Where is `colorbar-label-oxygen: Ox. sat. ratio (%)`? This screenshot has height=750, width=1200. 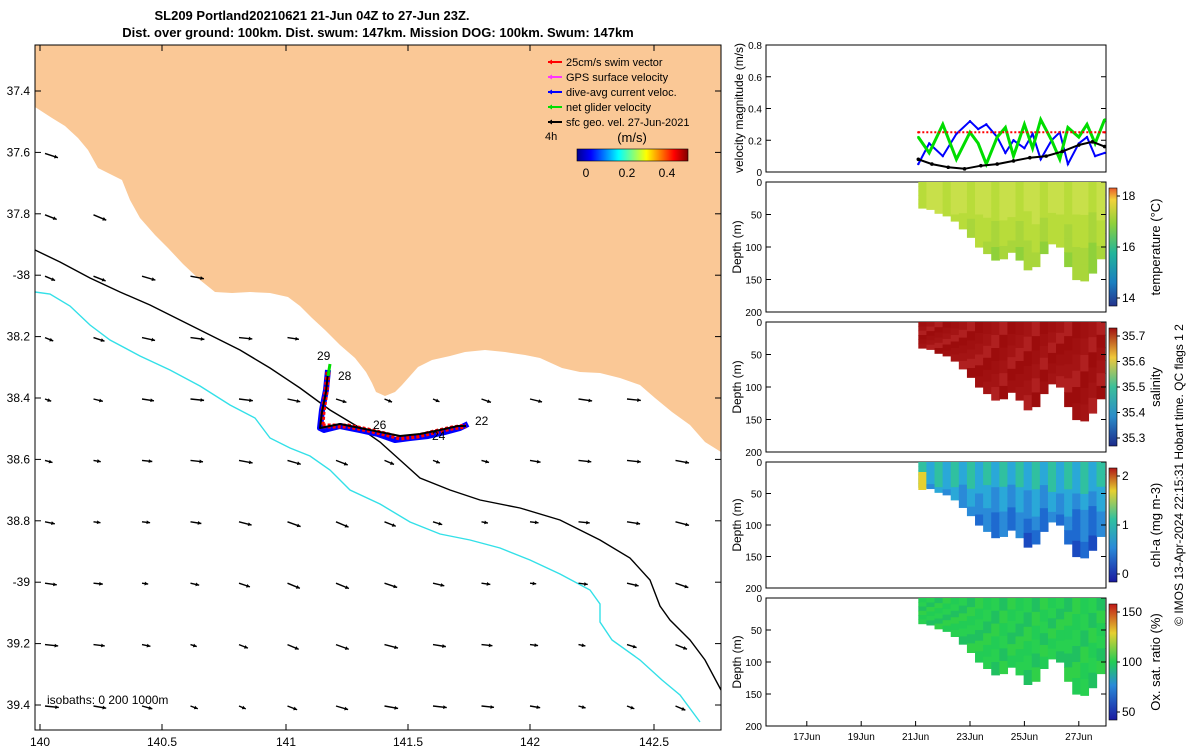
colorbar-label-oxygen: Ox. sat. ratio (%) is located at coordinates (1155, 662).